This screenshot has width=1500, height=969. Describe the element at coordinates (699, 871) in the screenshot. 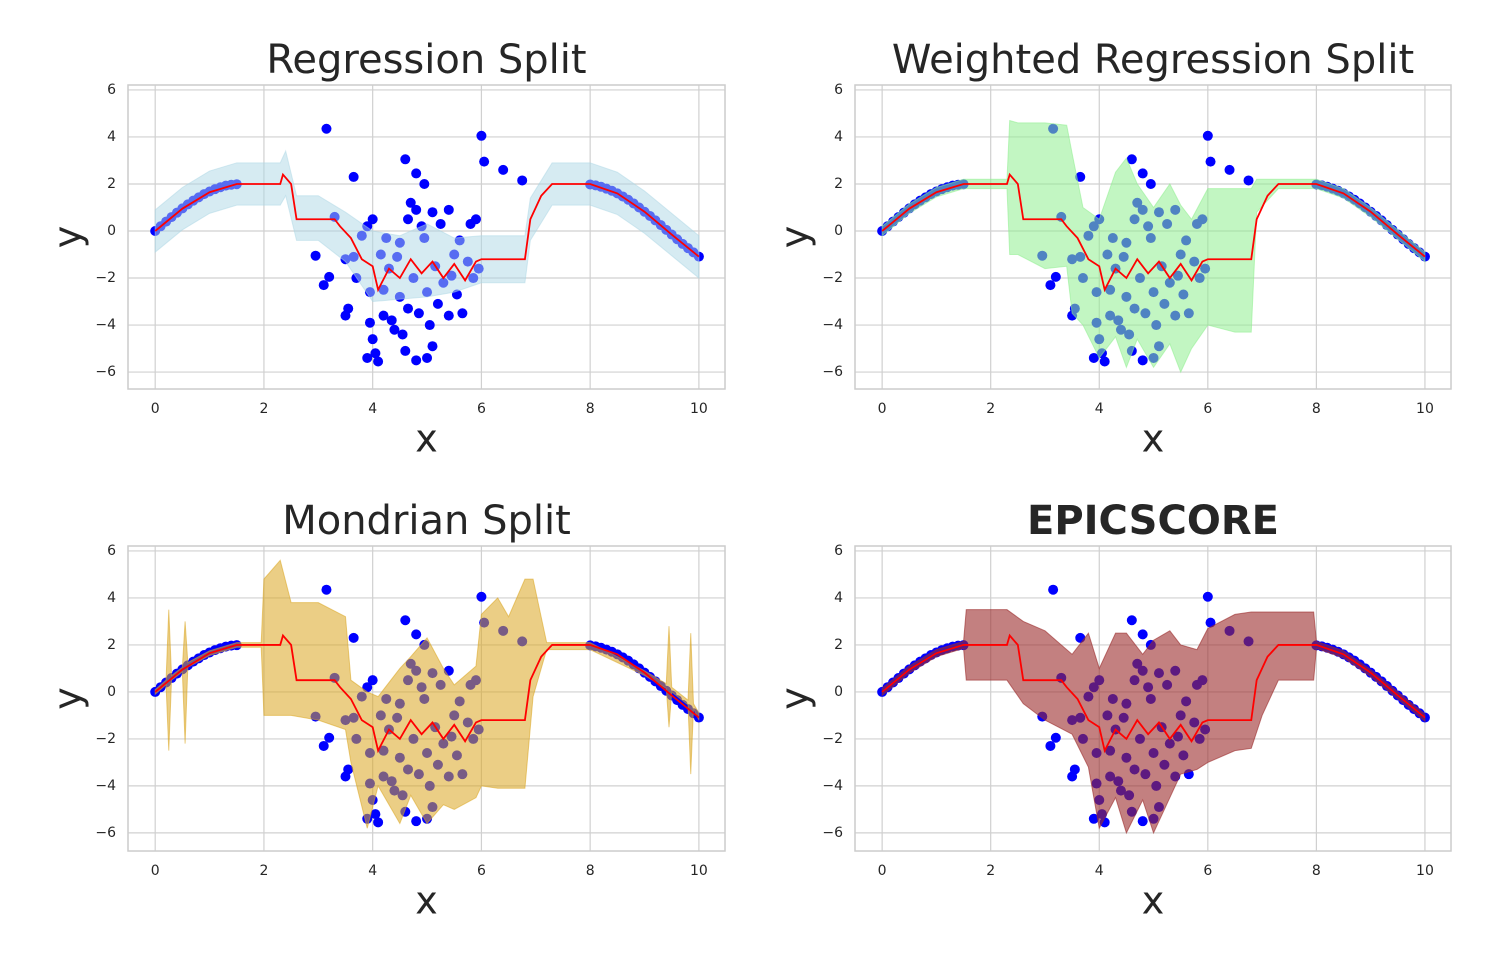

I see `x-tick-label: 10` at that location.